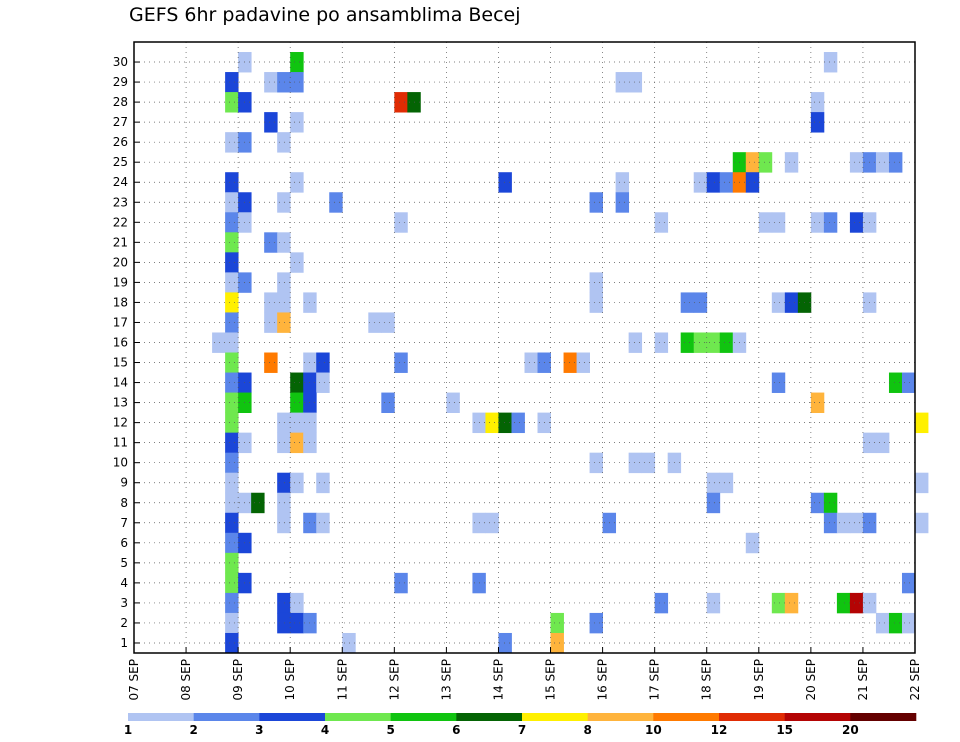  What do you see at coordinates (850, 730) in the screenshot?
I see `colorbar-label: 20` at bounding box center [850, 730].